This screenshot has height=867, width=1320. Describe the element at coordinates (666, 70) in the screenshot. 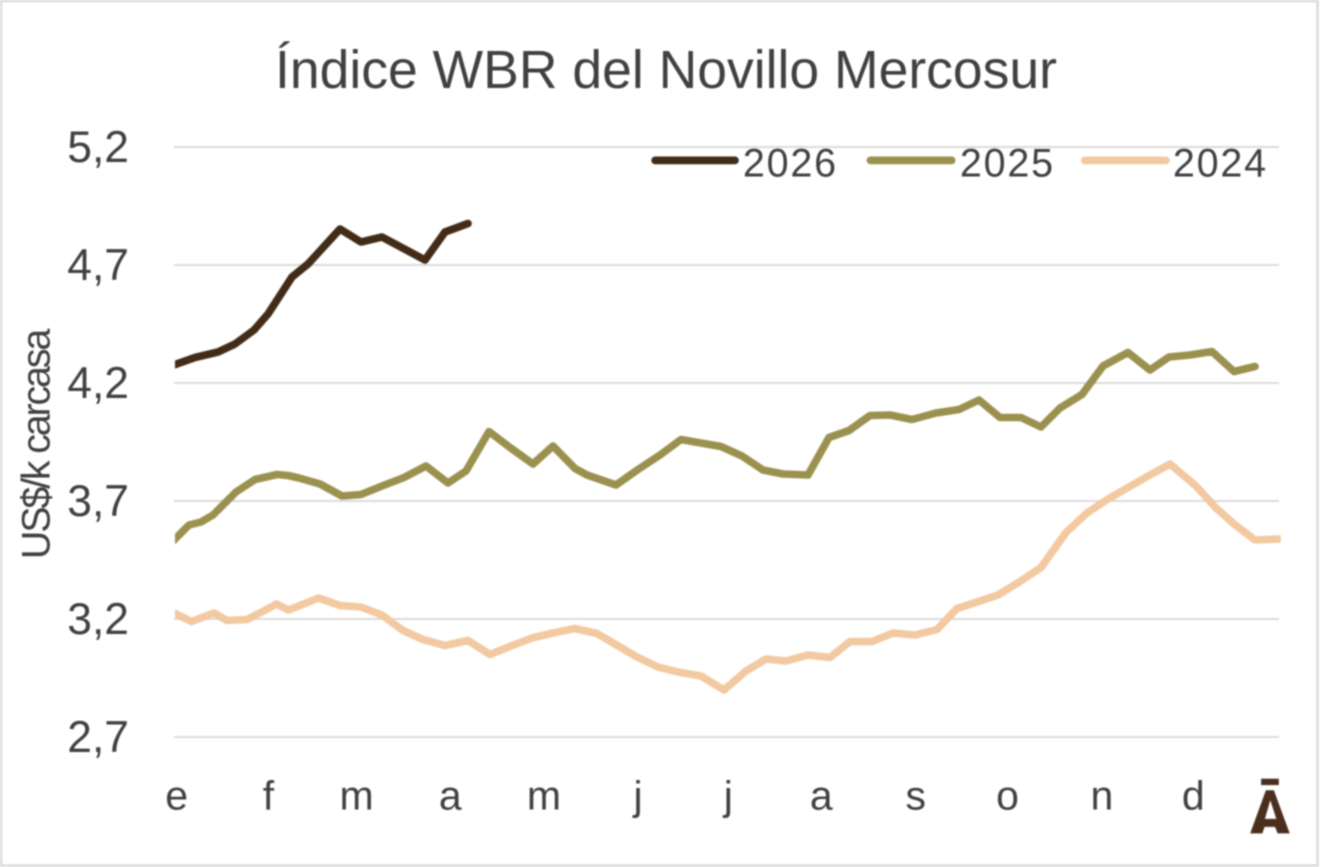

I see `svg-text:Índice WBR del Novillo Mercosu: Índice WBR del Novillo Mercosur` at that location.